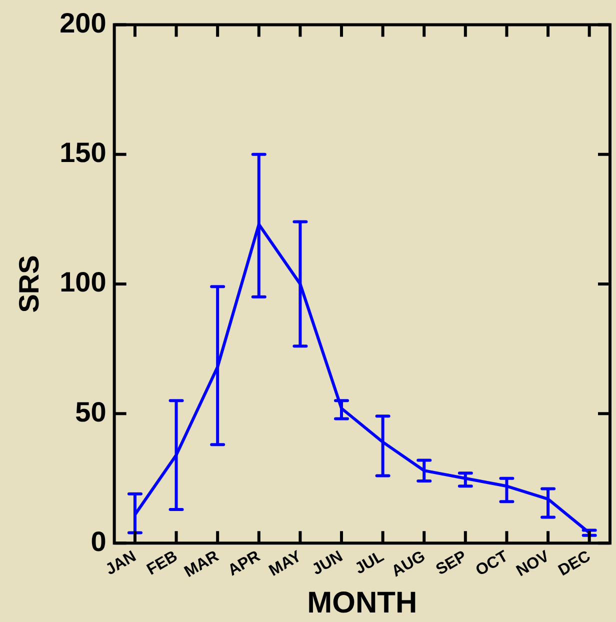 This screenshot has height=622, width=616. What do you see at coordinates (90, 412) in the screenshot?
I see `y-tick-label: 50` at bounding box center [90, 412].